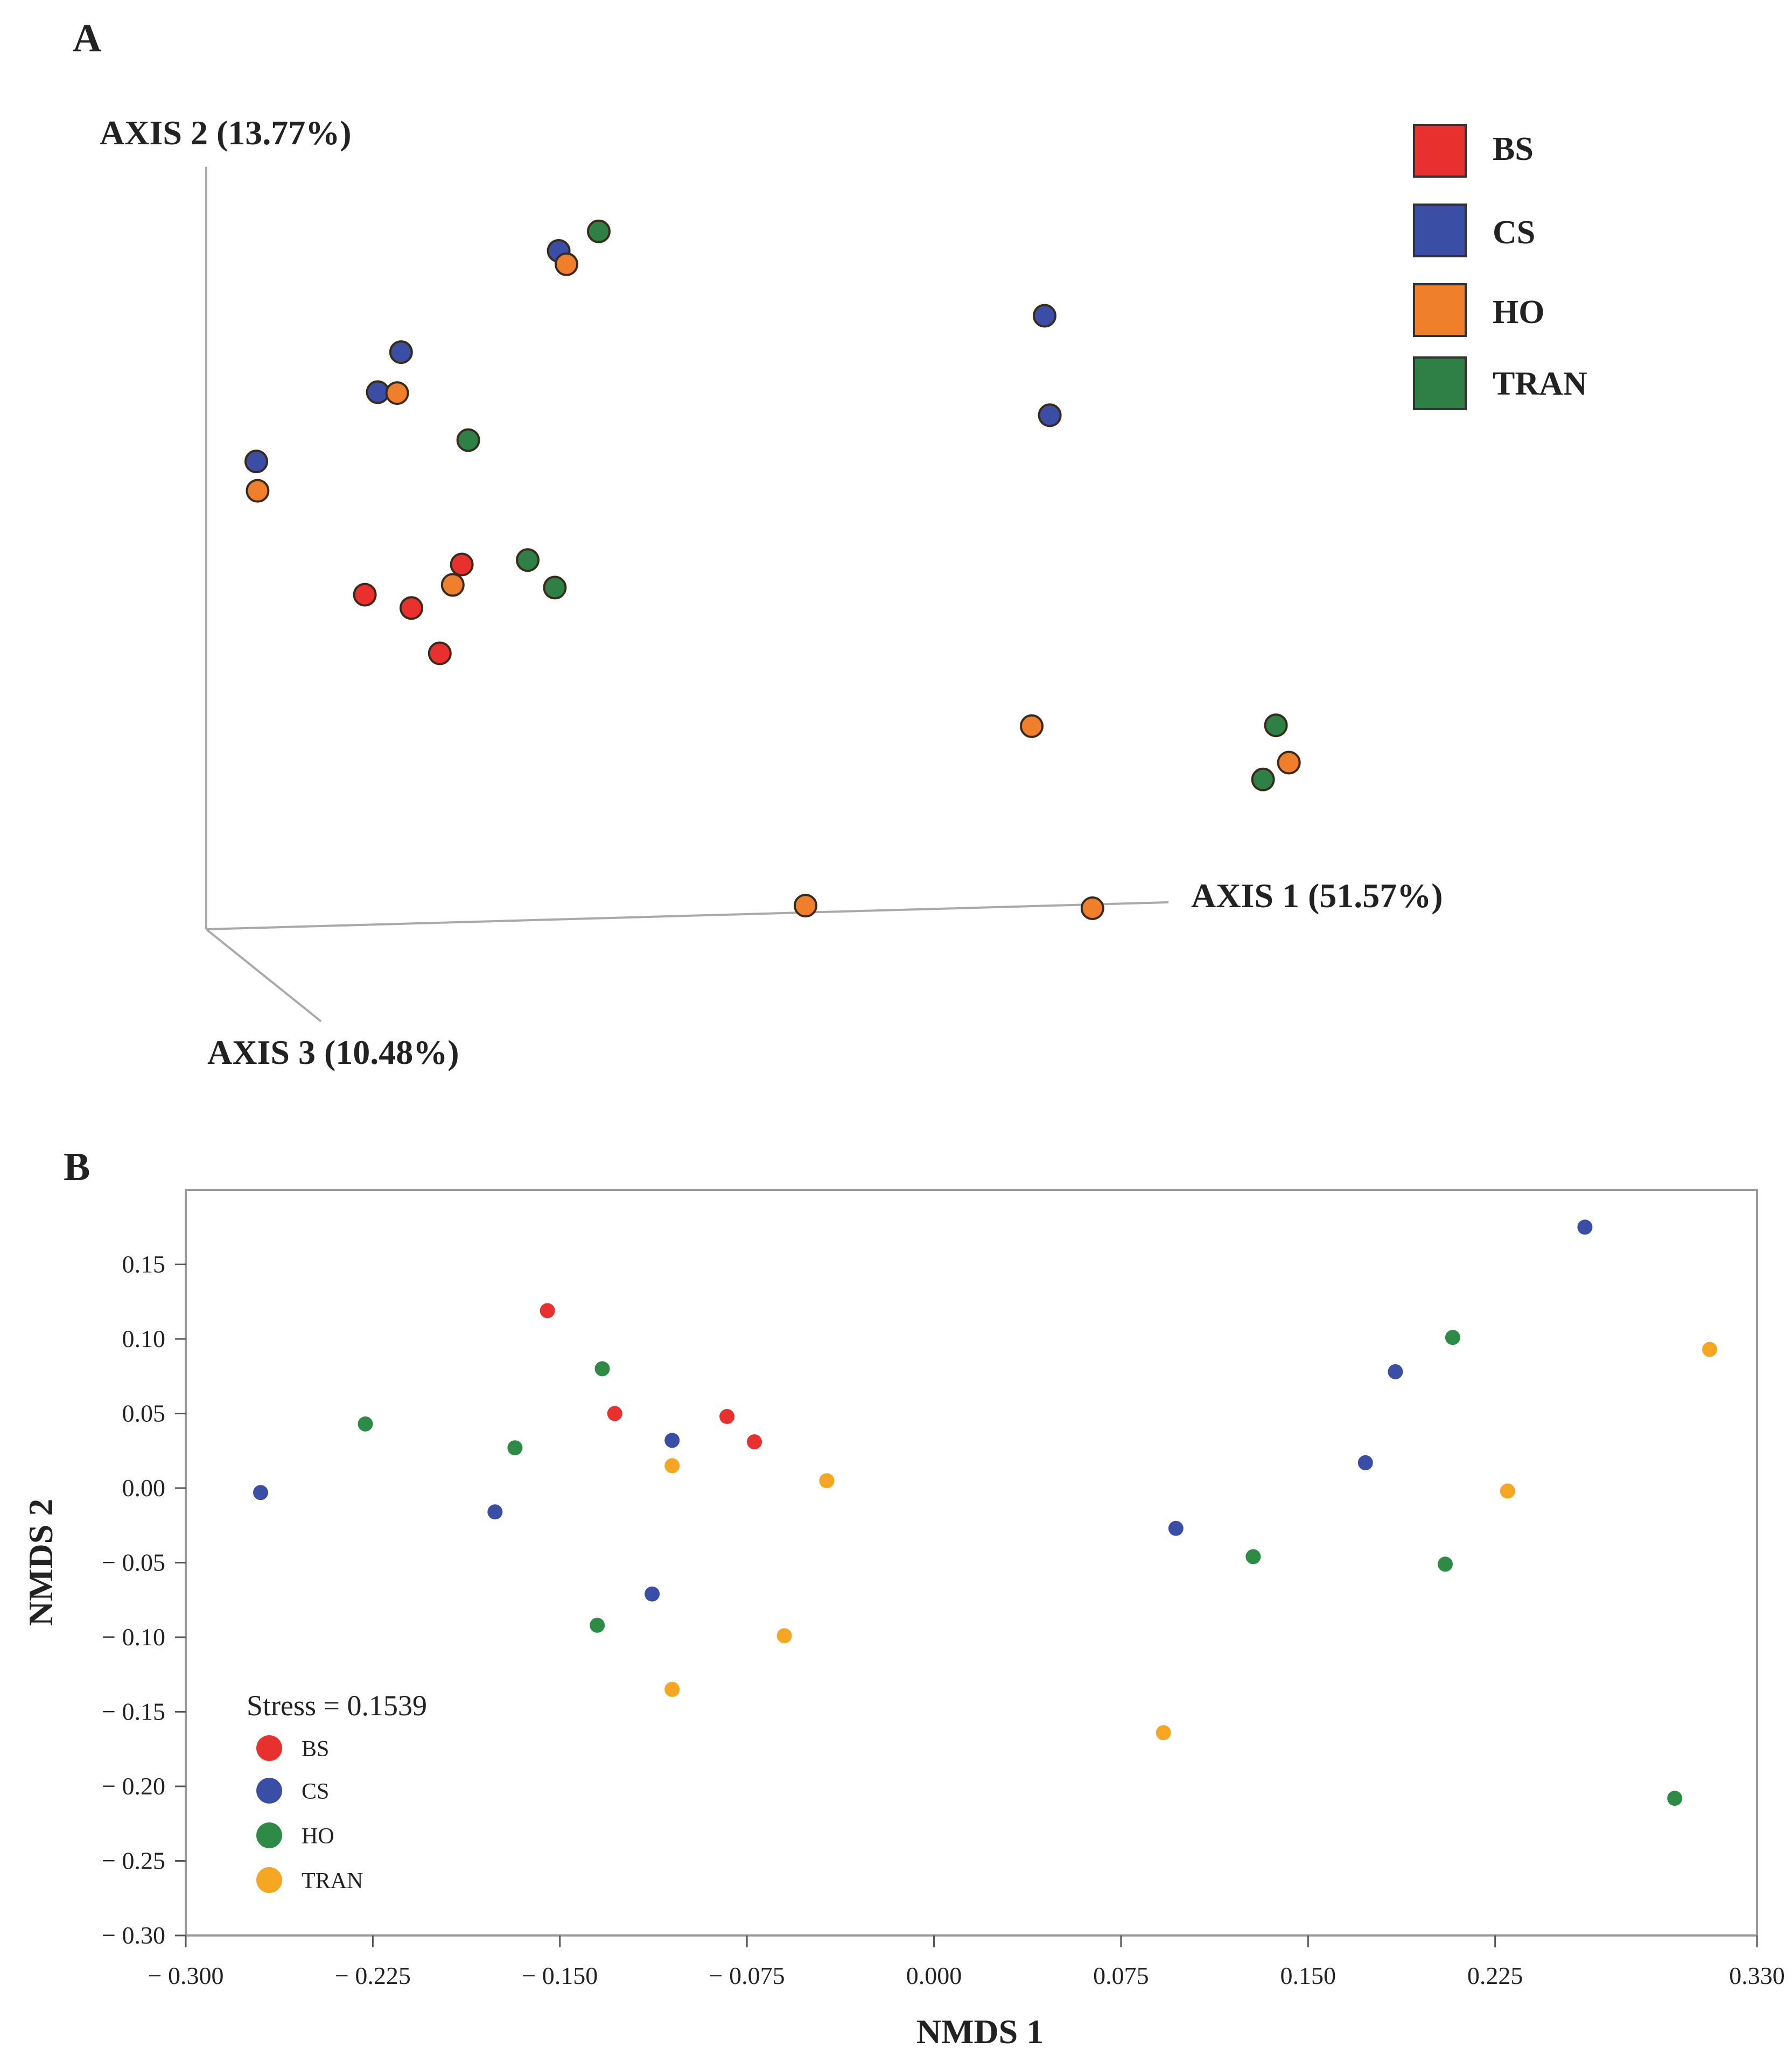 The width and height of the screenshot is (1792, 2048). I want to click on legend-a-label-tran: TRAN, so click(1540, 384).